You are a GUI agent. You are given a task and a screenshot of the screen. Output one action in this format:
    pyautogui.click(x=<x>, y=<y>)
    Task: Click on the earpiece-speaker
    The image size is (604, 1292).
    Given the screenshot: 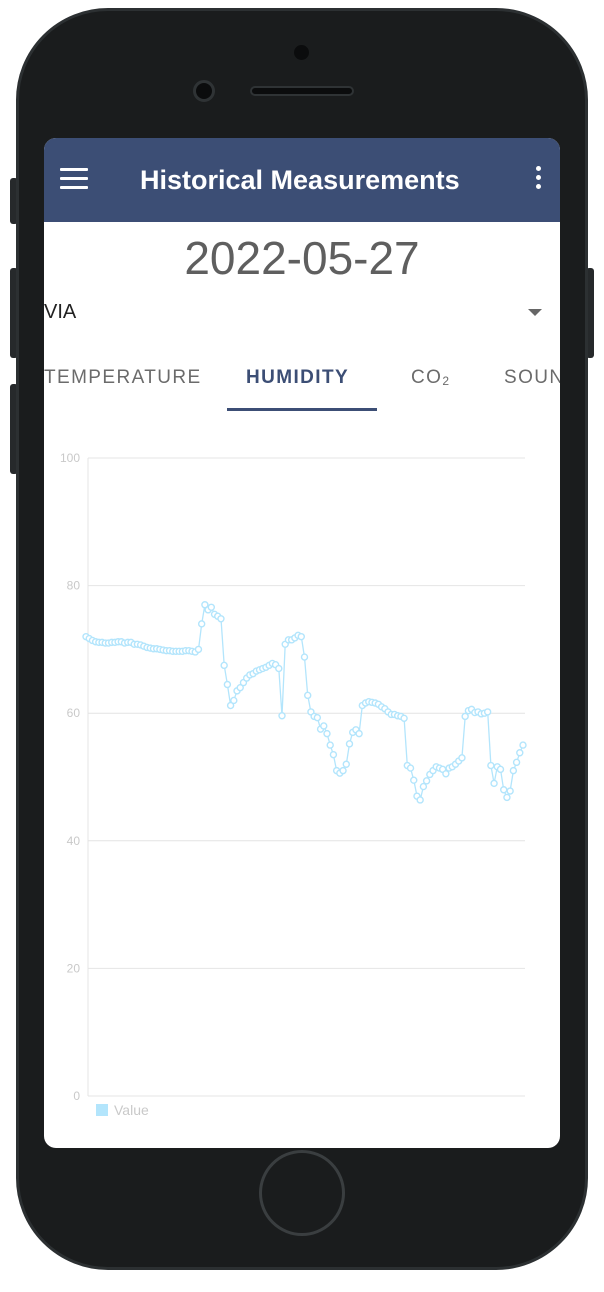 What is the action you would take?
    pyautogui.click(x=302, y=91)
    